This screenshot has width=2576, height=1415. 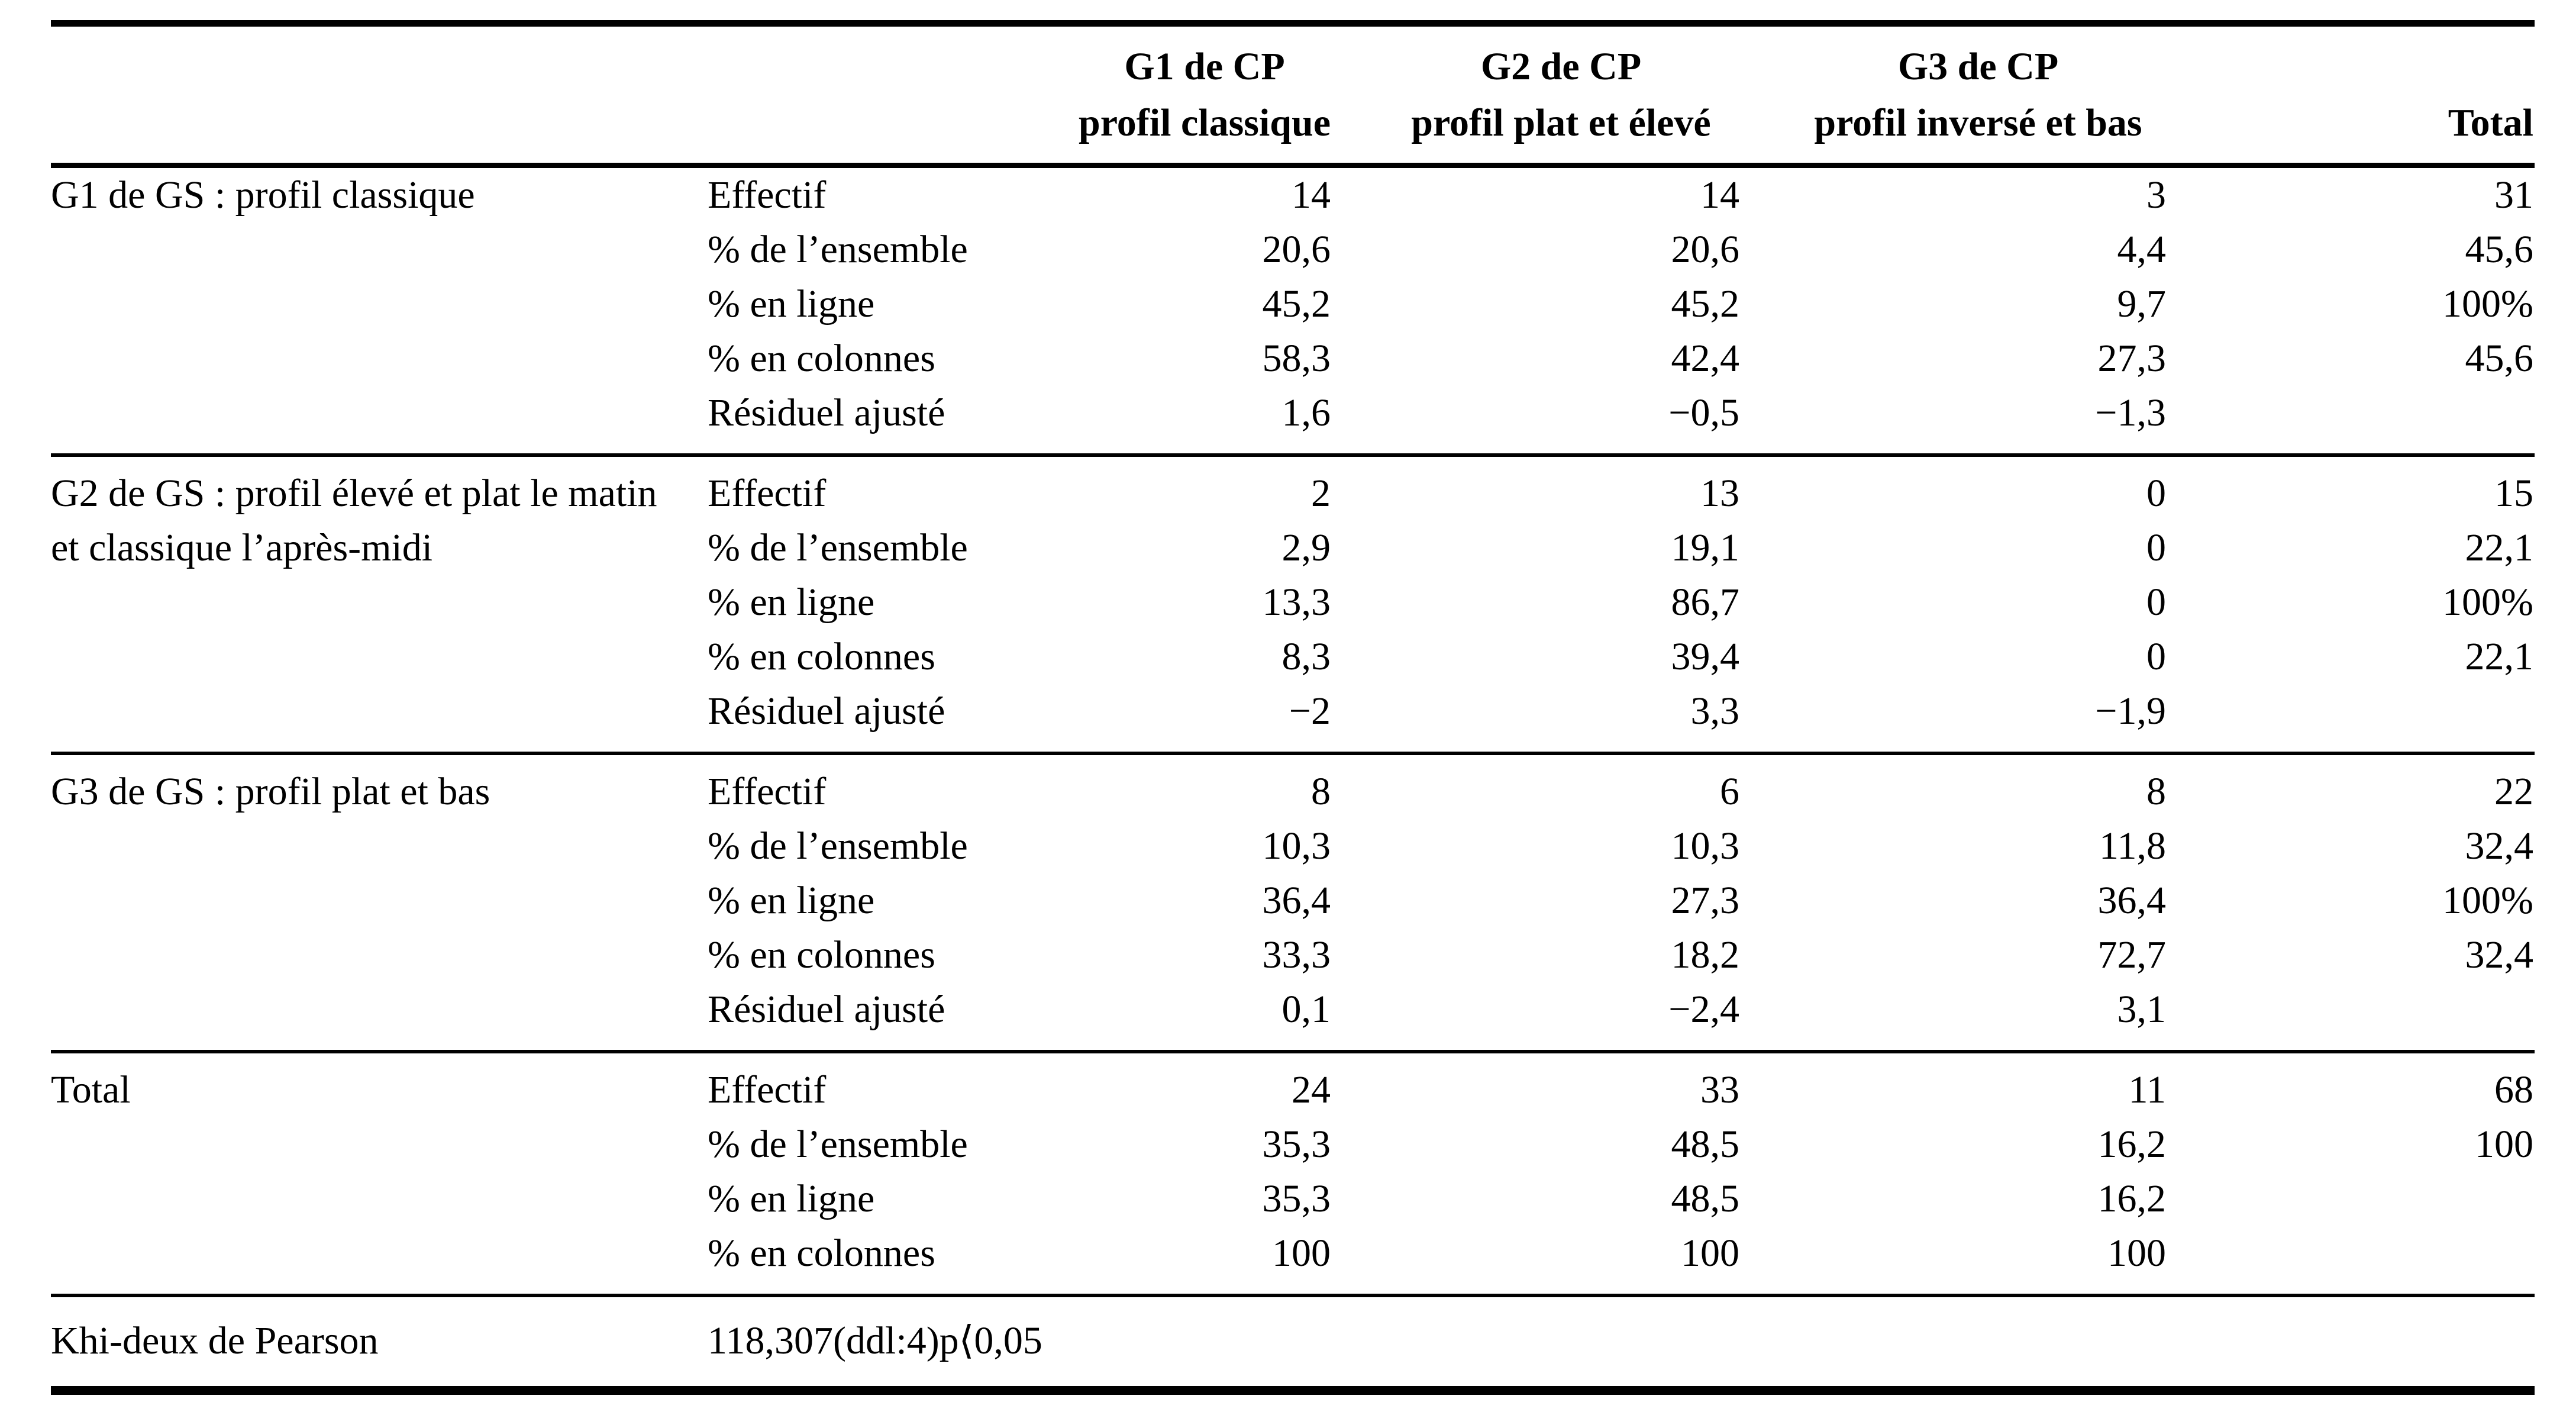 I want to click on value-cell: 0,1, so click(x=1306, y=1009).